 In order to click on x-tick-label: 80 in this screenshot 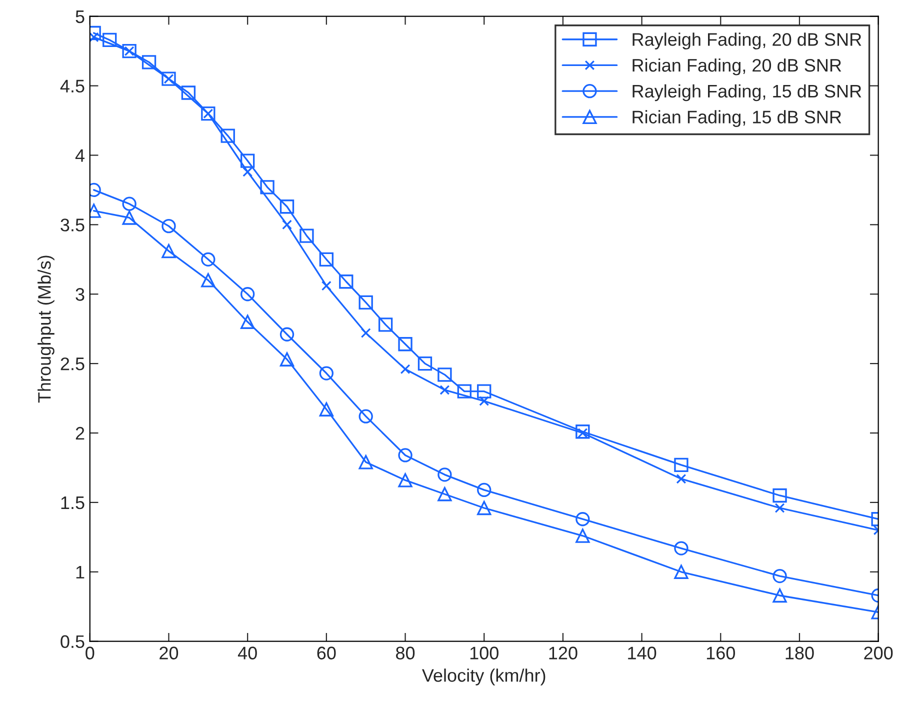, I will do `click(405, 653)`.